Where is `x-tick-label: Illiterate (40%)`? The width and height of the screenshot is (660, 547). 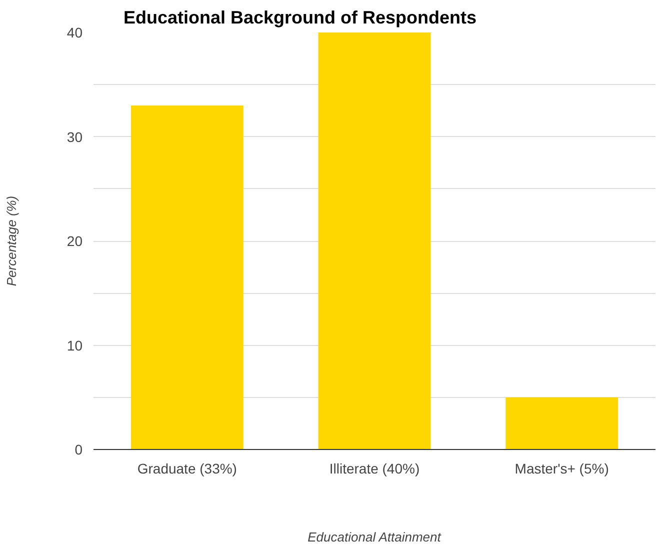
x-tick-label: Illiterate (40%) is located at coordinates (374, 468).